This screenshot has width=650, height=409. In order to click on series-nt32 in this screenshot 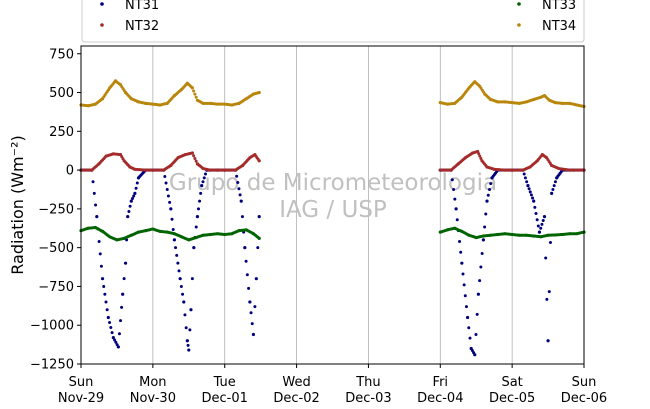, I will do `click(332, 160)`.